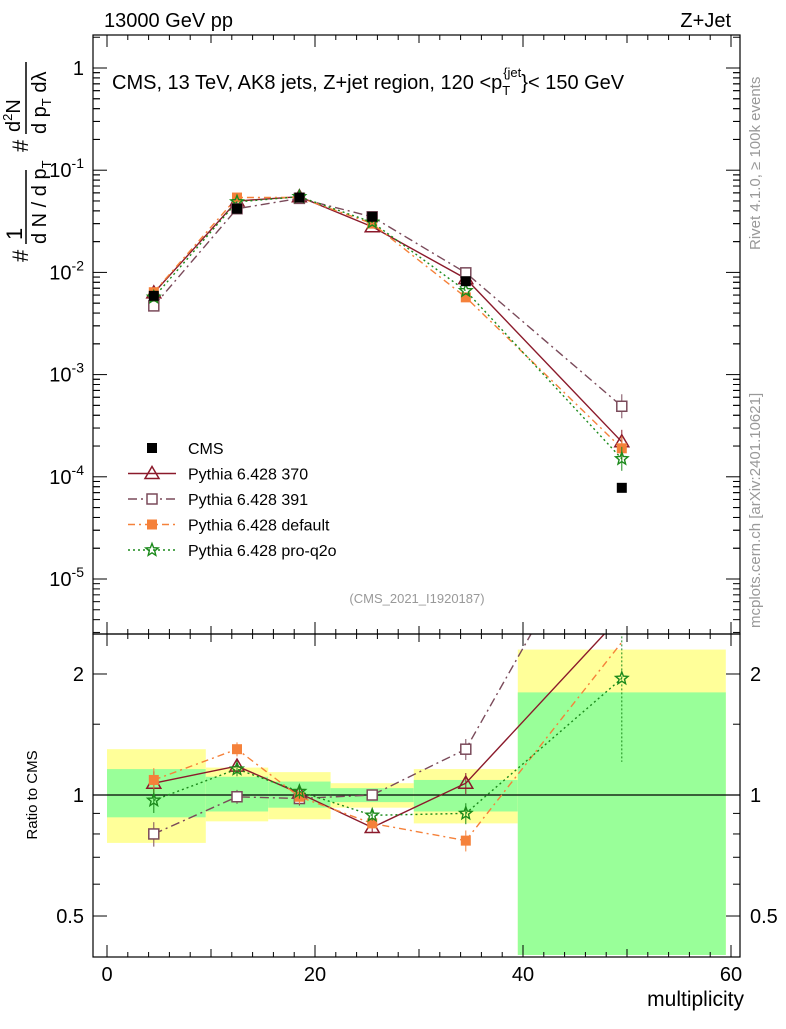 The image size is (786, 1029). What do you see at coordinates (523, 975) in the screenshot?
I see `x-tick-label-2: 40` at bounding box center [523, 975].